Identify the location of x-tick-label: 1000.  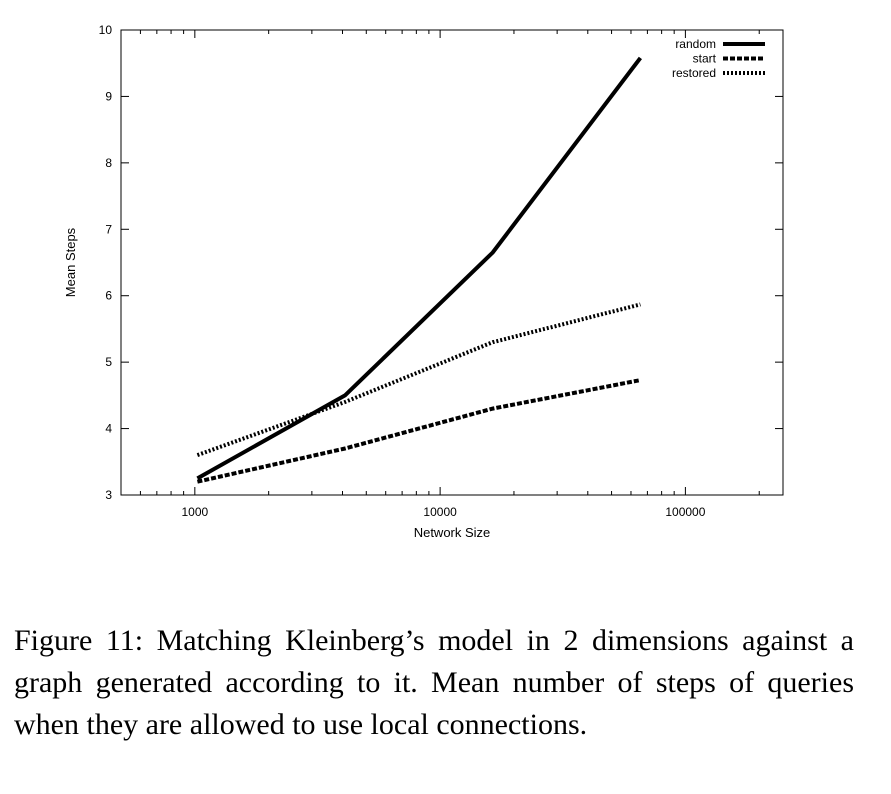
(194, 512).